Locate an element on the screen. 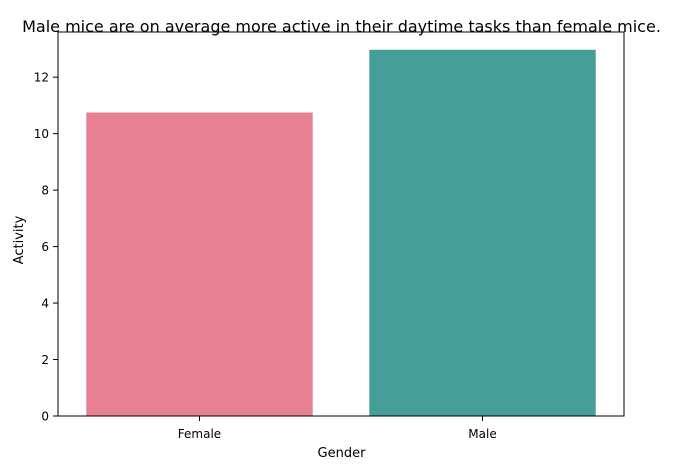 This screenshot has width=683, height=474. y-tick-label: 4 is located at coordinates (45, 304).